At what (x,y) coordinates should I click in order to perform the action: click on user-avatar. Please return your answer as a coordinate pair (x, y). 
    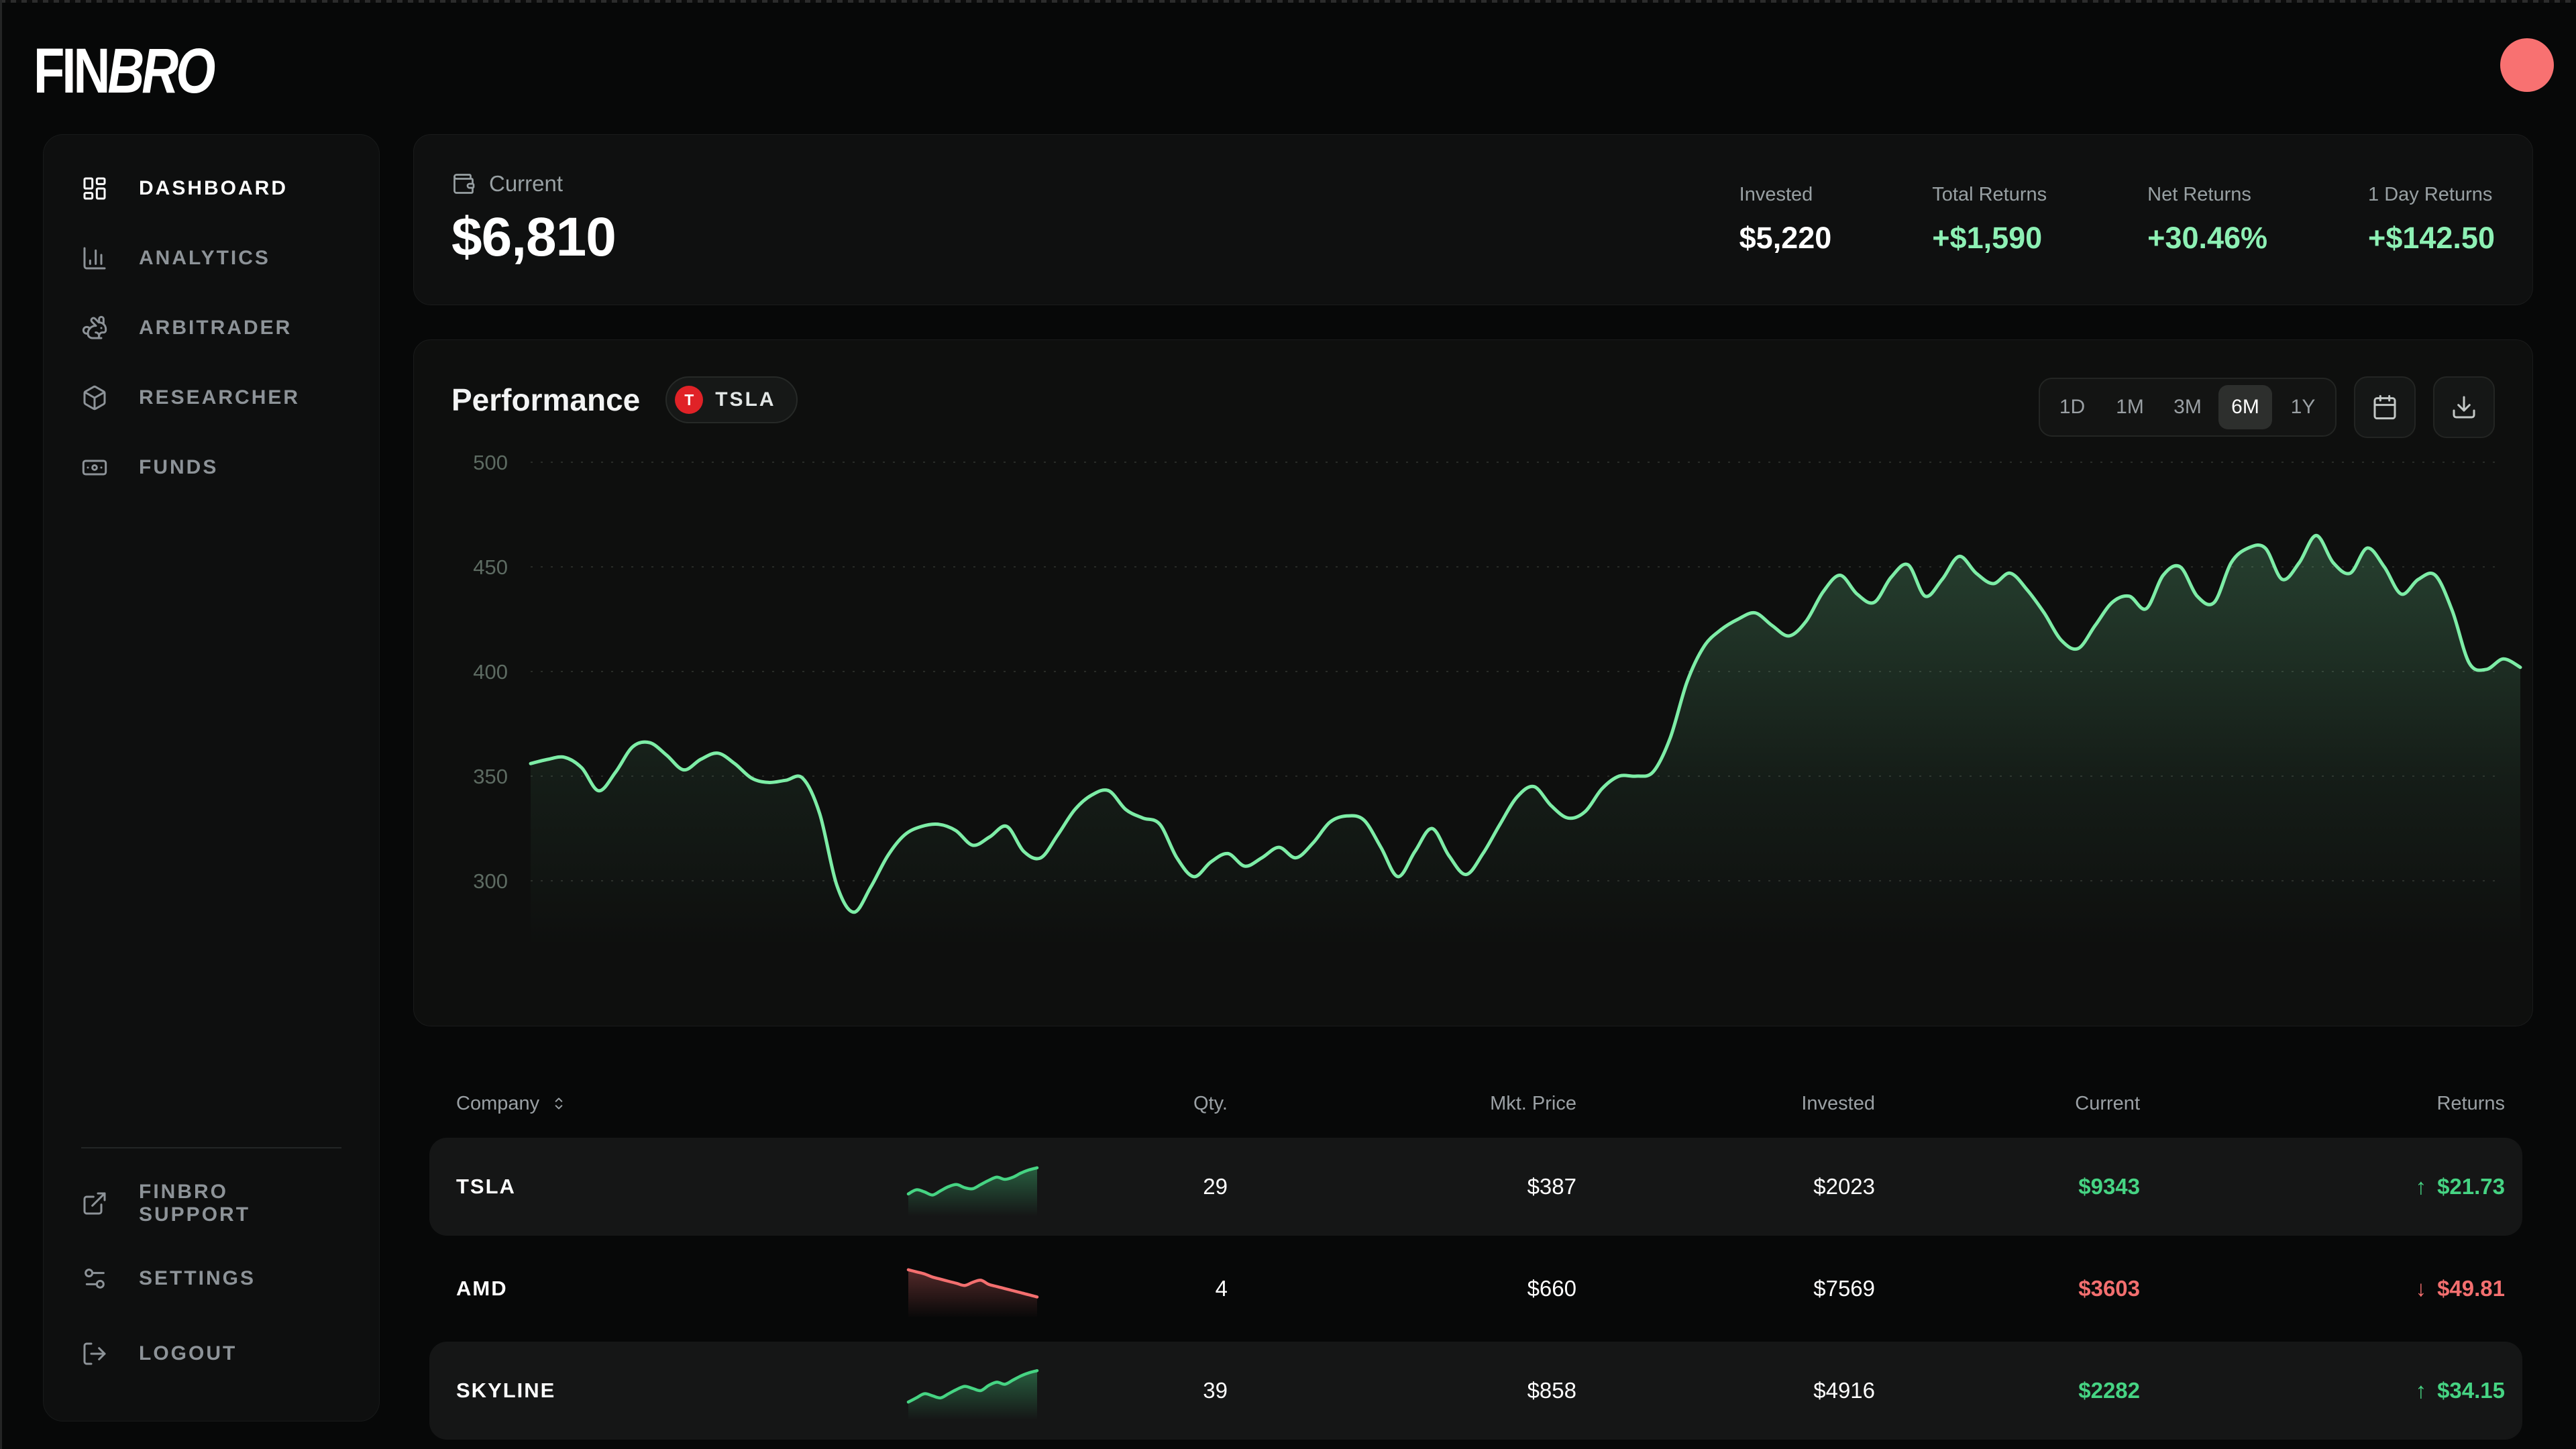
    Looking at the image, I should click on (2527, 65).